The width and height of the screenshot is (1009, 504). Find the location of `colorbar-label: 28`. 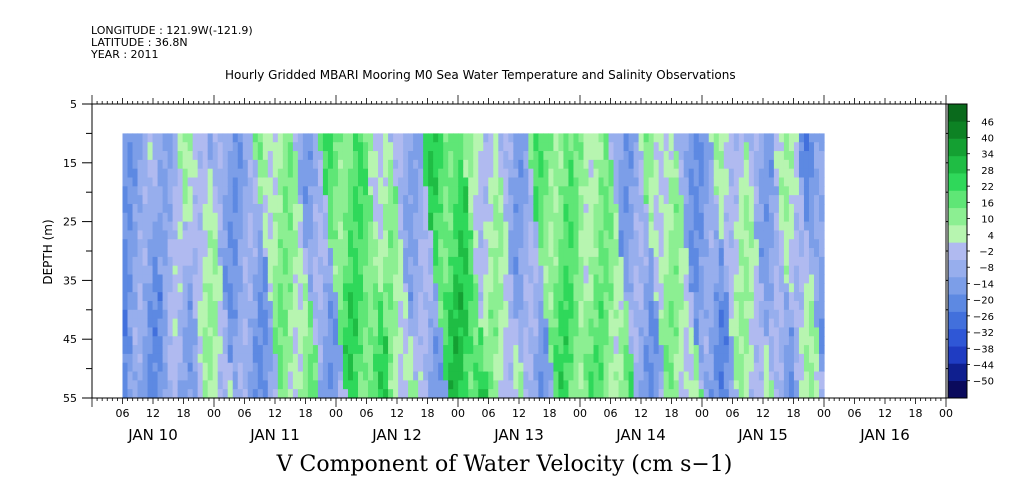

colorbar-label: 28 is located at coordinates (987, 171).